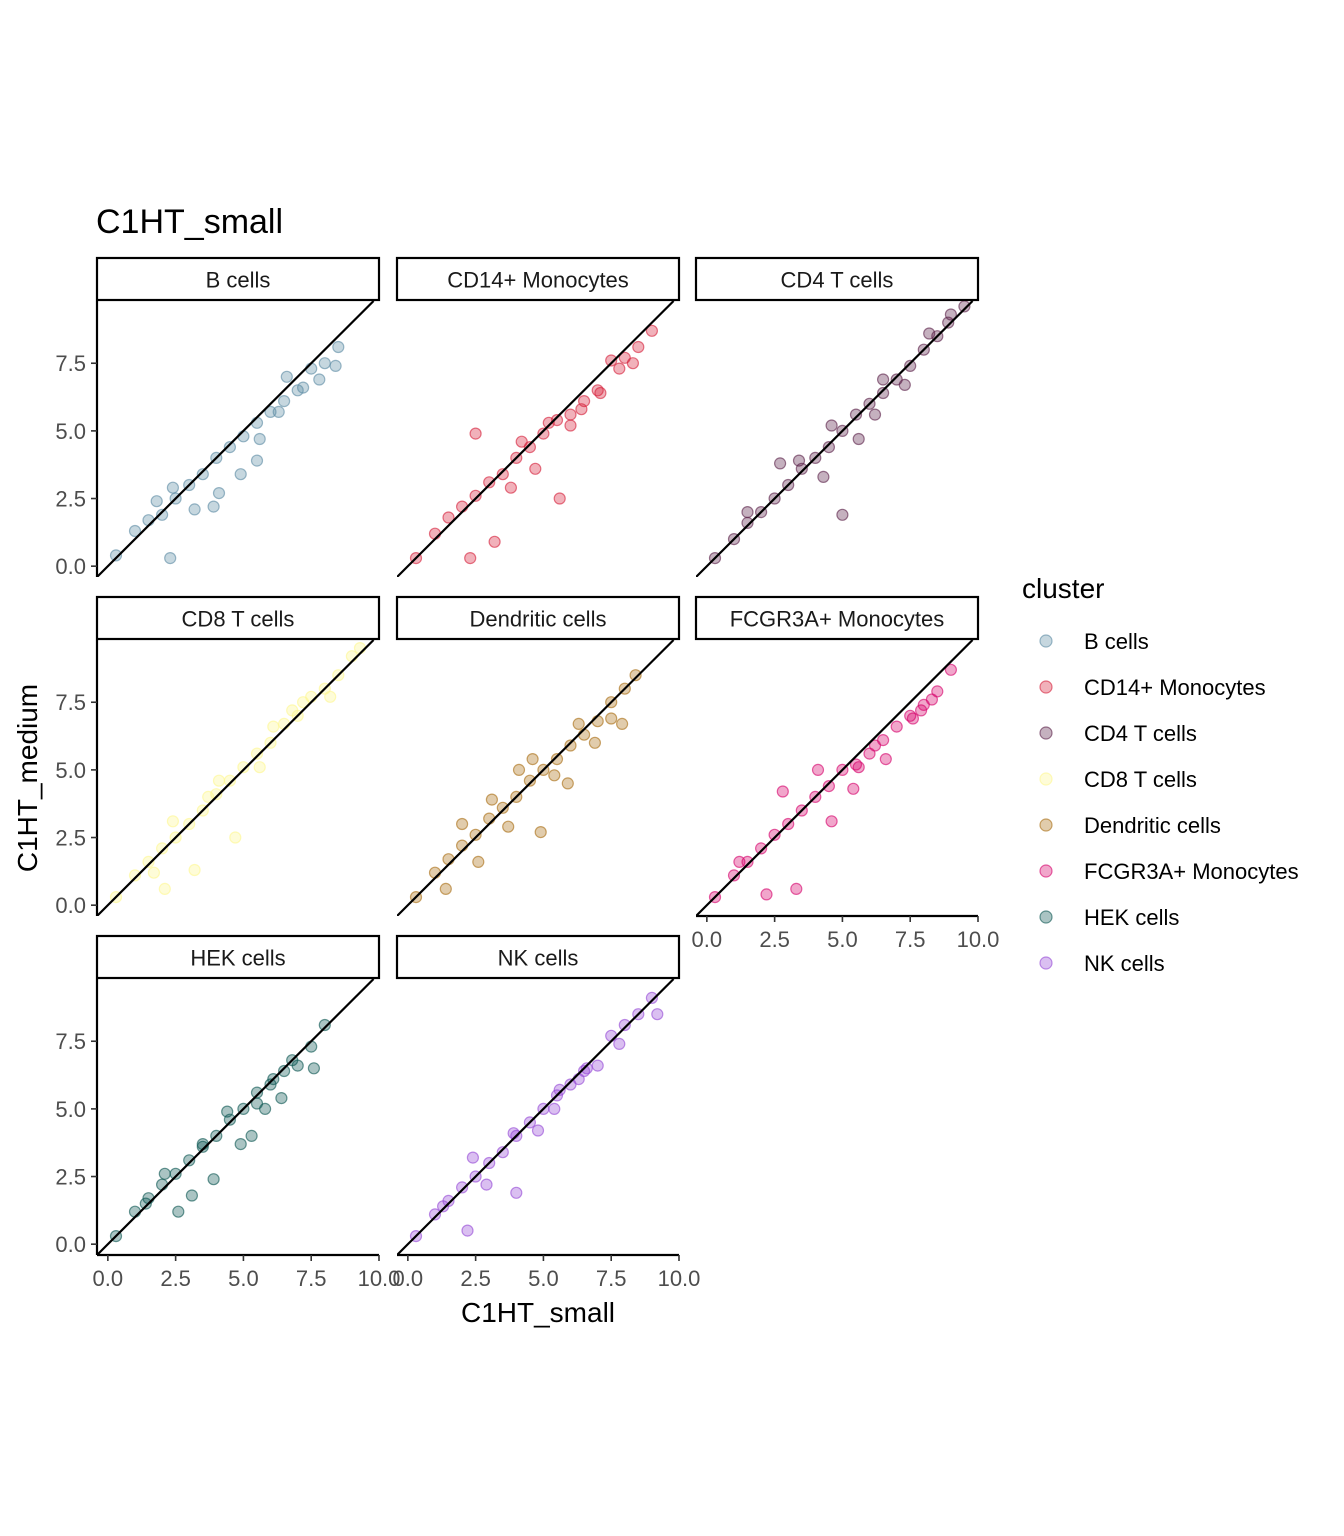  Describe the element at coordinates (543, 1278) in the screenshot. I see `x-tick-label: 5.0` at that location.